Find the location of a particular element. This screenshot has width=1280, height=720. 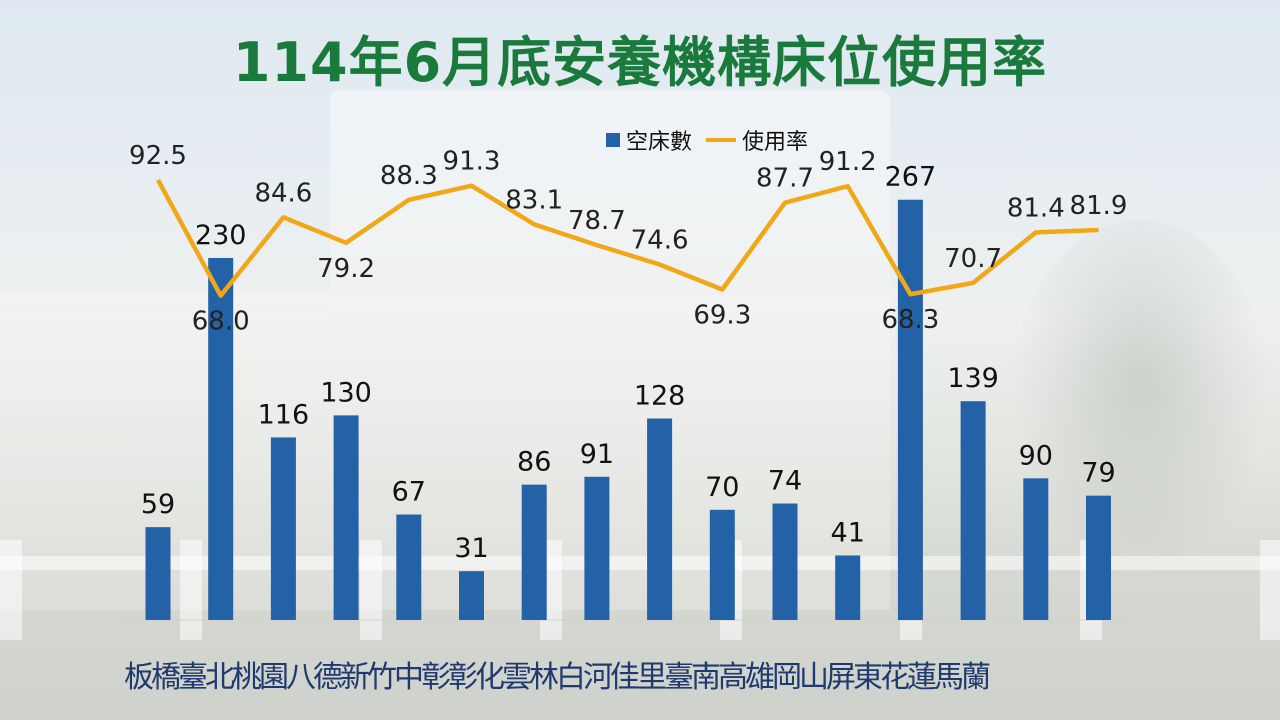

line-label-5: 91.3 is located at coordinates (472, 162).